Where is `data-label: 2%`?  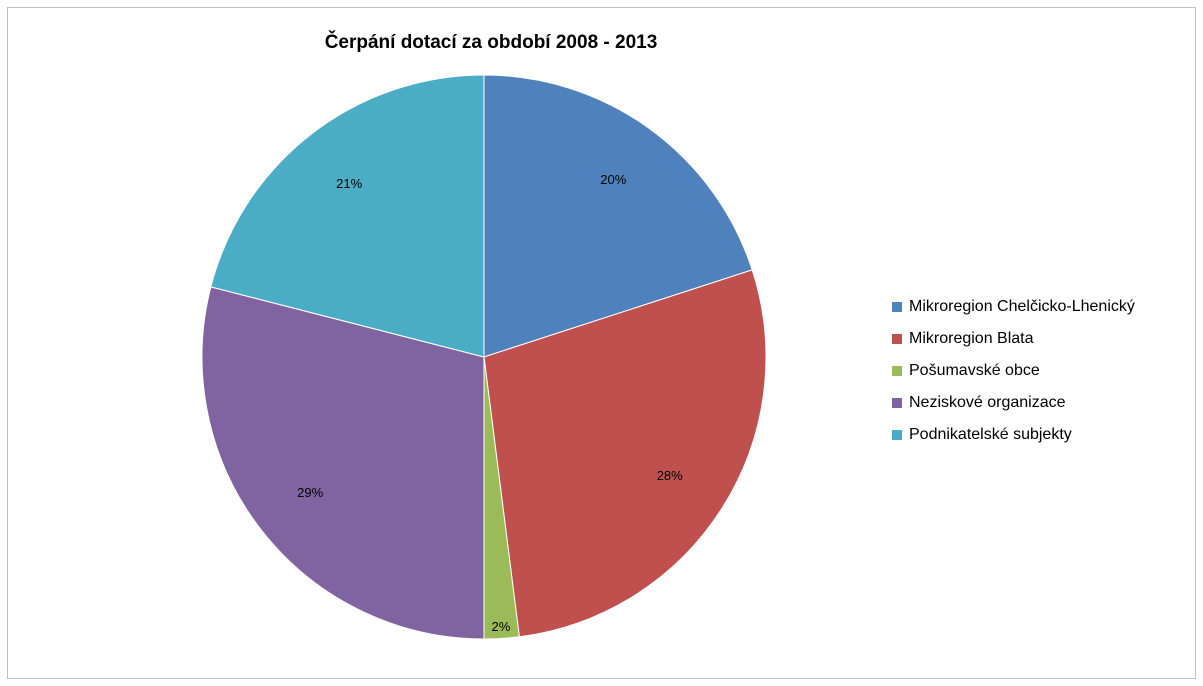
data-label: 2% is located at coordinates (501, 626).